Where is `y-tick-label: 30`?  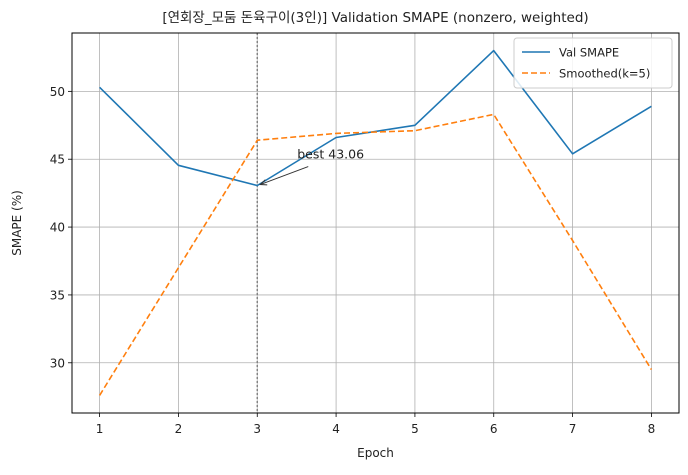 y-tick-label: 30 is located at coordinates (57, 363).